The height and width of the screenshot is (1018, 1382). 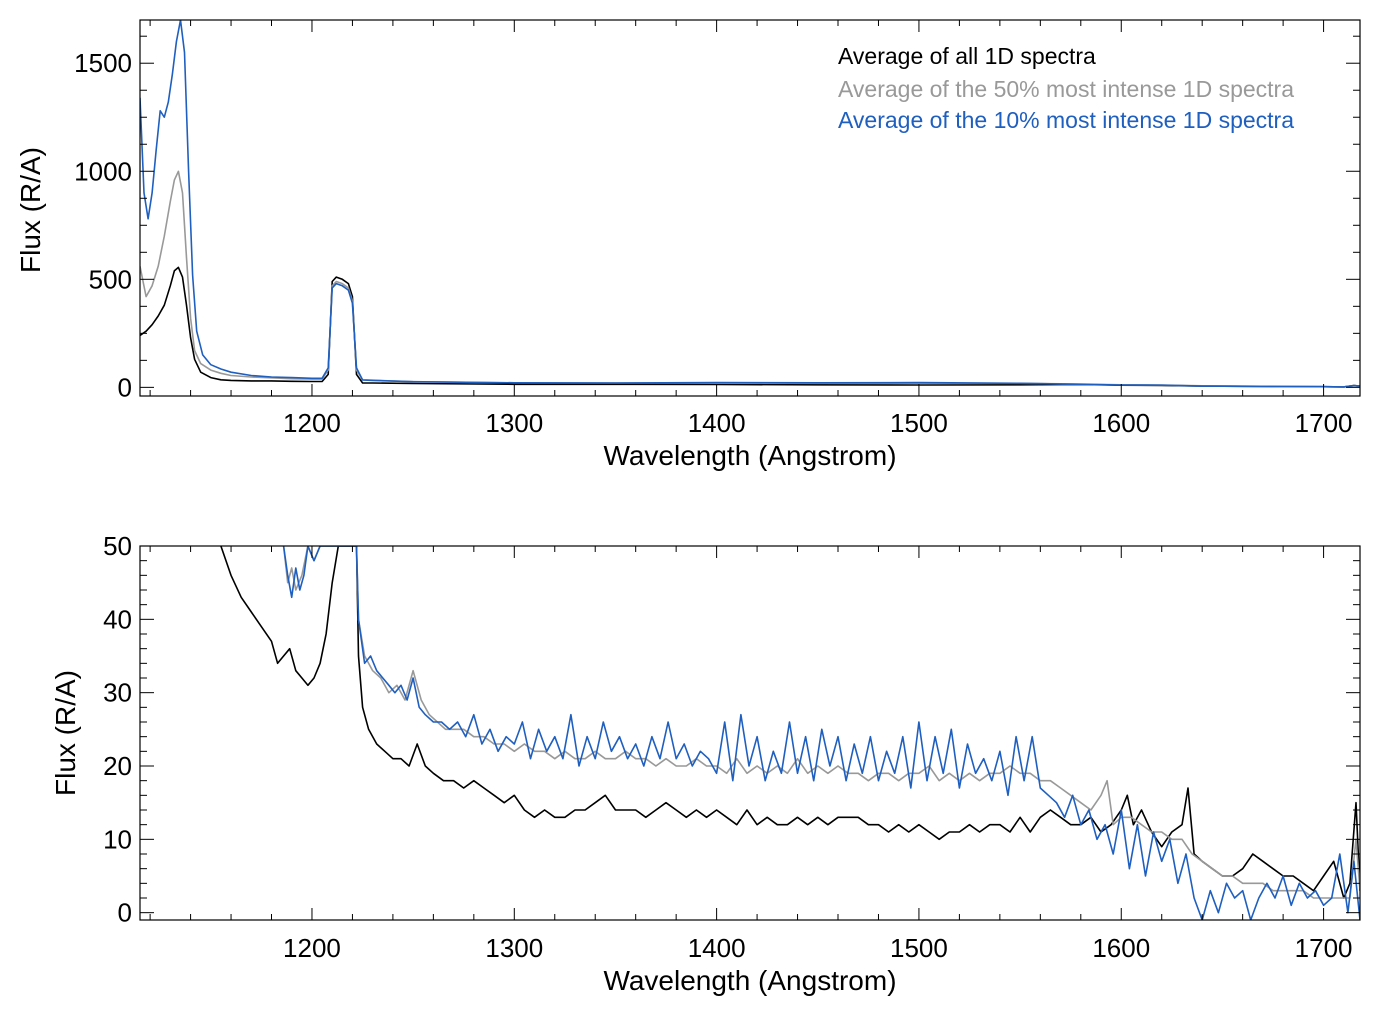 I want to click on top-x-axis-title: Wavelength (Angstrom), so click(x=749, y=455).